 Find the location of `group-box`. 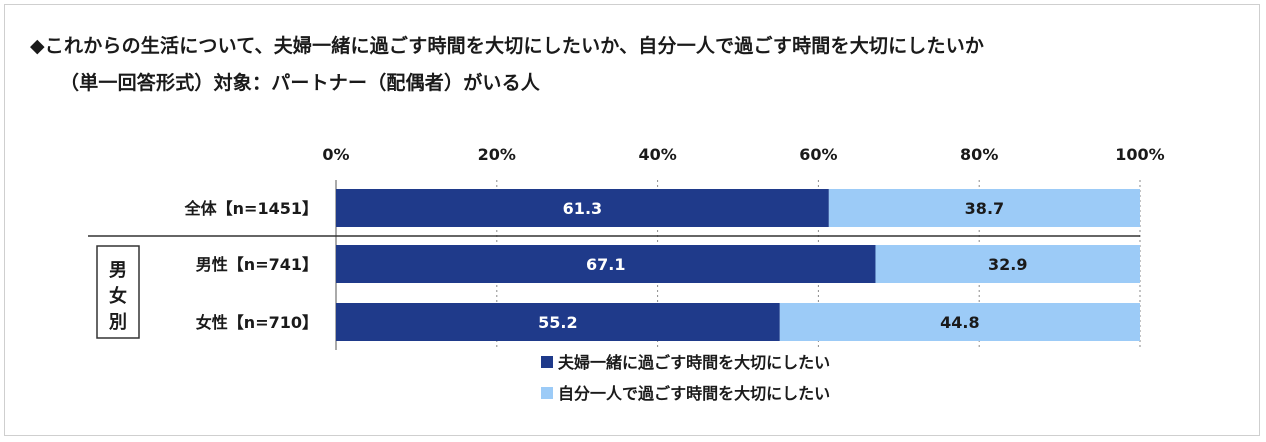

group-box is located at coordinates (118, 292).